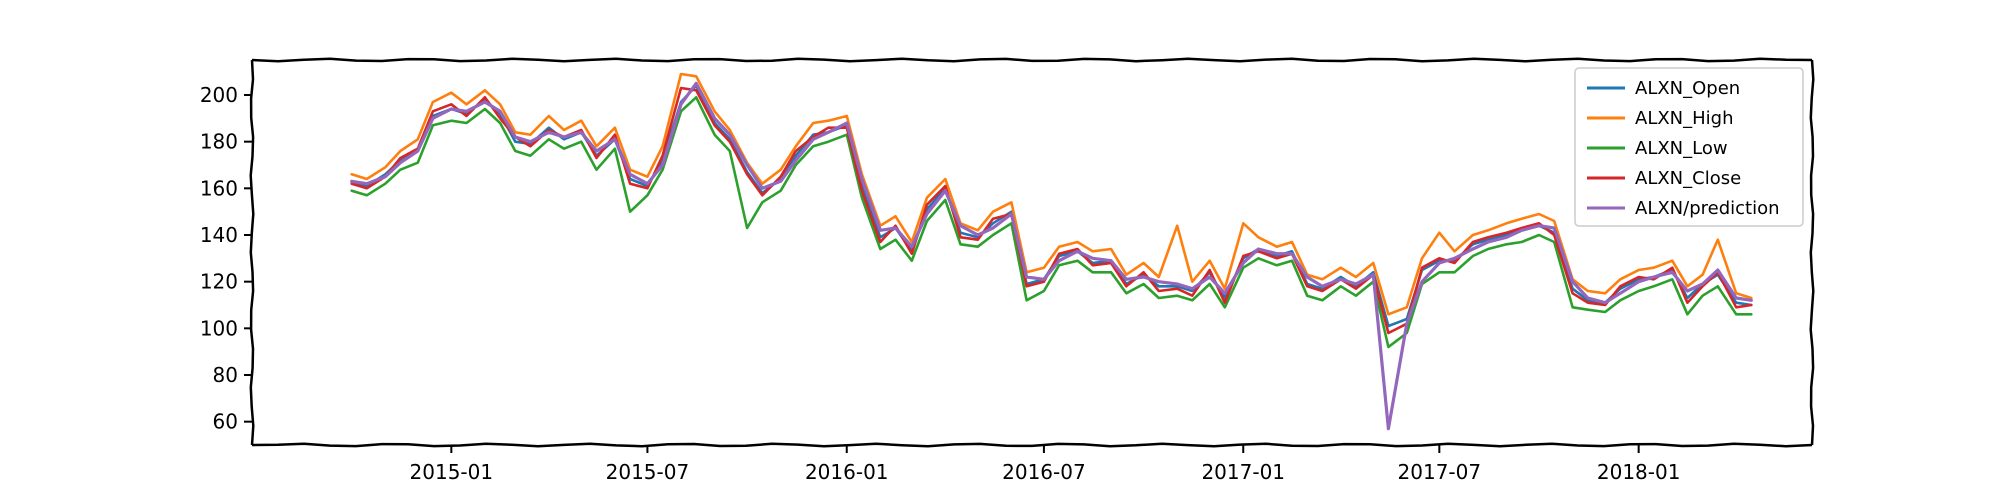  What do you see at coordinates (1707, 208) in the screenshot?
I see `legend-label-alxn-prediction: ALXN/prediction` at bounding box center [1707, 208].